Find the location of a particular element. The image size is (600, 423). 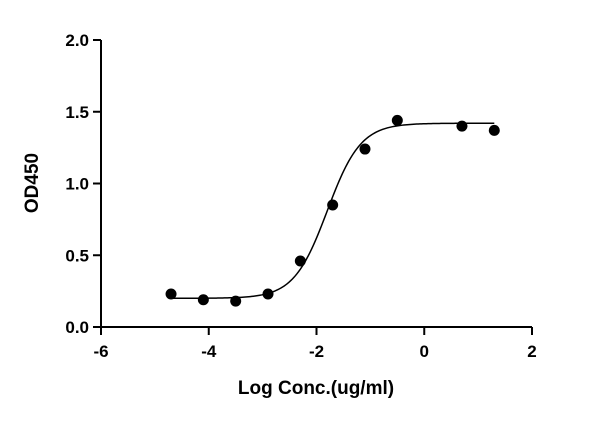

x-tick-label: -2 is located at coordinates (316, 351).